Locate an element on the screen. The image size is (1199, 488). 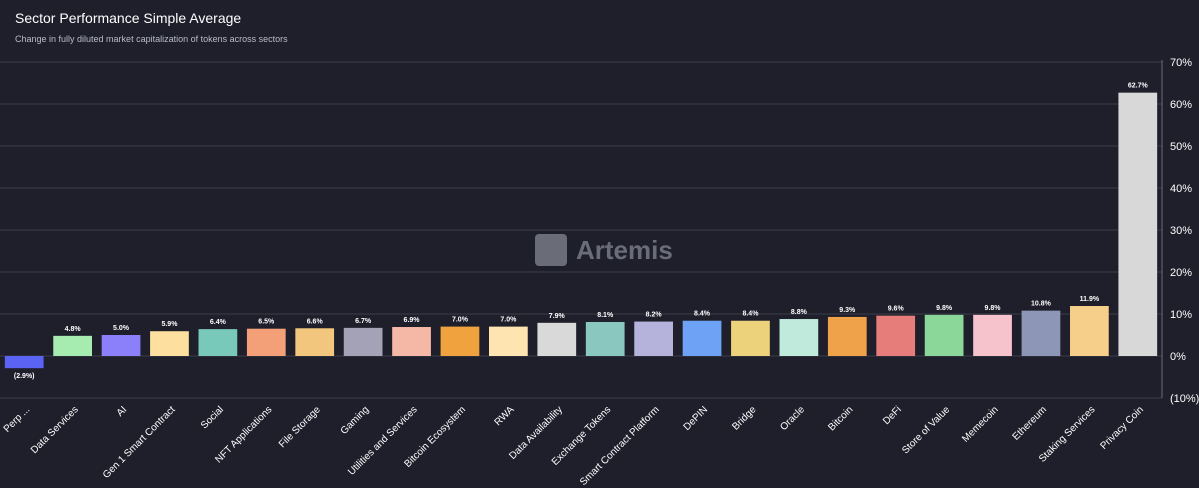
x-tick-label: RWA is located at coordinates (505, 416).